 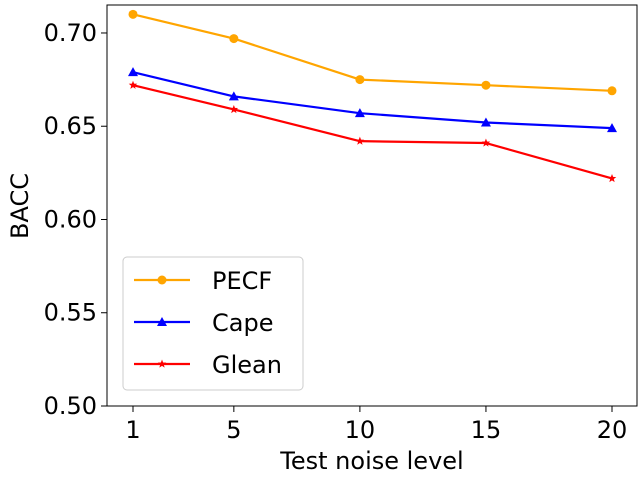 I want to click on y-axis: 0.50 0.55 0.60 0.65 0.70, so click(x=75, y=219).